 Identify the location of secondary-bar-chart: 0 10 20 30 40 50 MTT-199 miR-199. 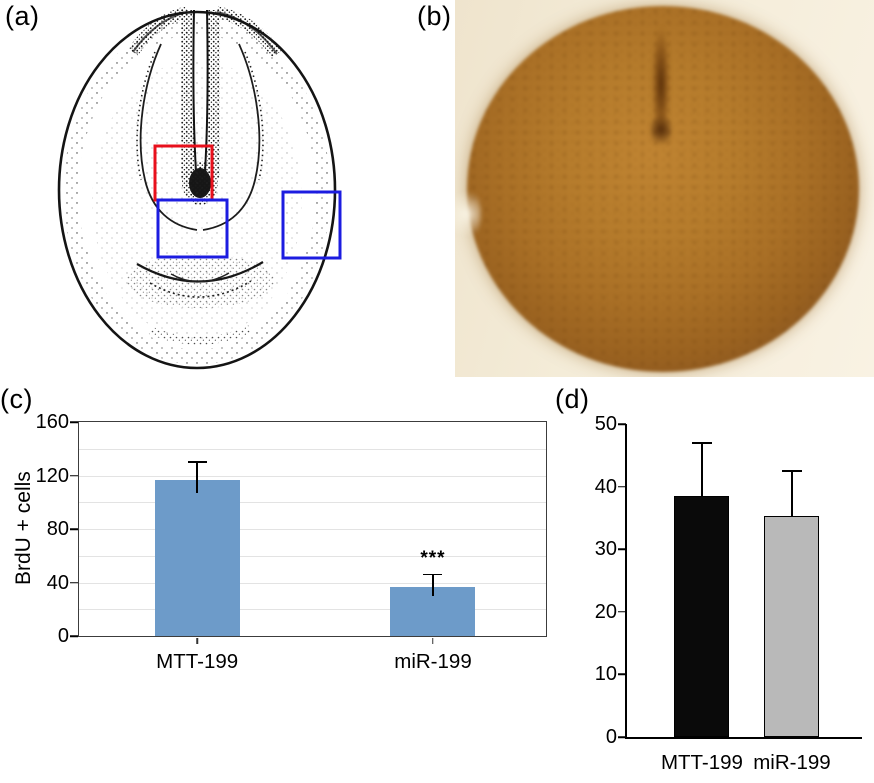
(728, 594).